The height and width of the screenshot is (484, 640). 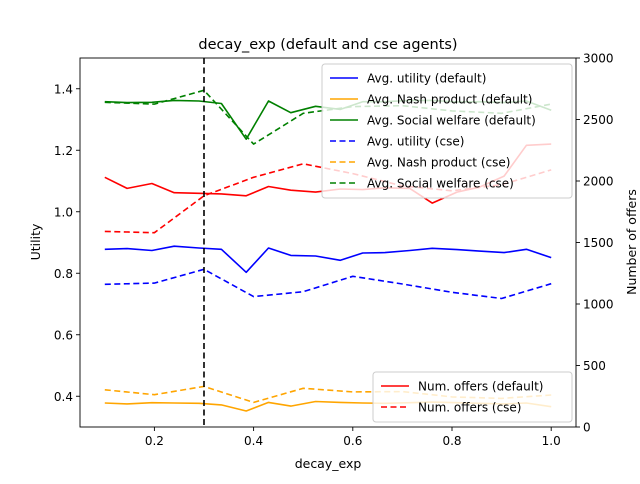 What do you see at coordinates (63, 397) in the screenshot?
I see `y-left-tick-label: 0.4` at bounding box center [63, 397].